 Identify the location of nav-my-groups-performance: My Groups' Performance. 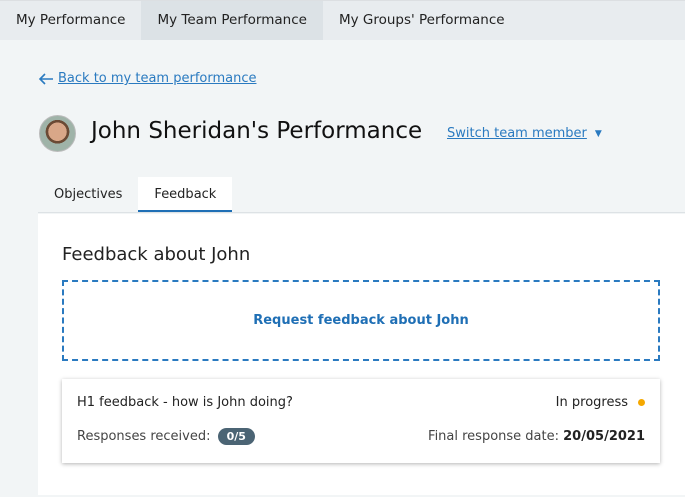
(421, 20).